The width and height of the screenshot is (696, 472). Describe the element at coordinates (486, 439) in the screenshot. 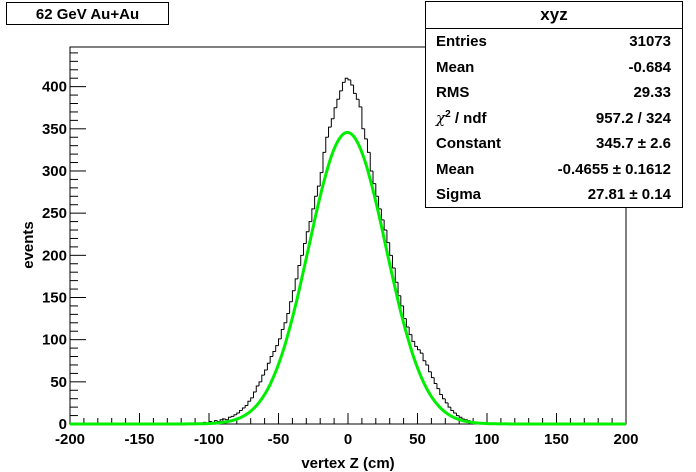

I see `x-tick-label: 100` at that location.